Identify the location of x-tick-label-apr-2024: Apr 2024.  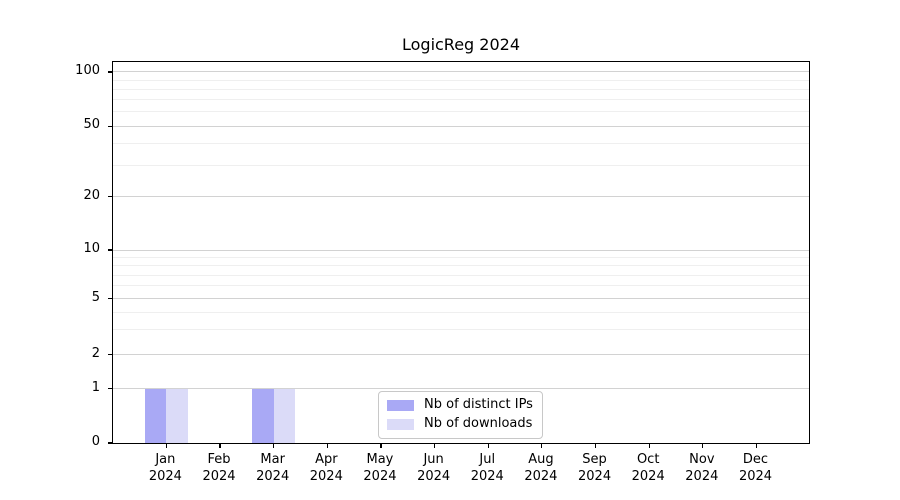
(326, 468).